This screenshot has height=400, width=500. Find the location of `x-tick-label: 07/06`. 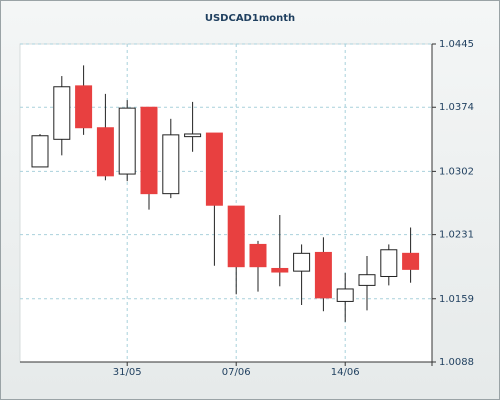

x-tick-label: 07/06 is located at coordinates (236, 372).